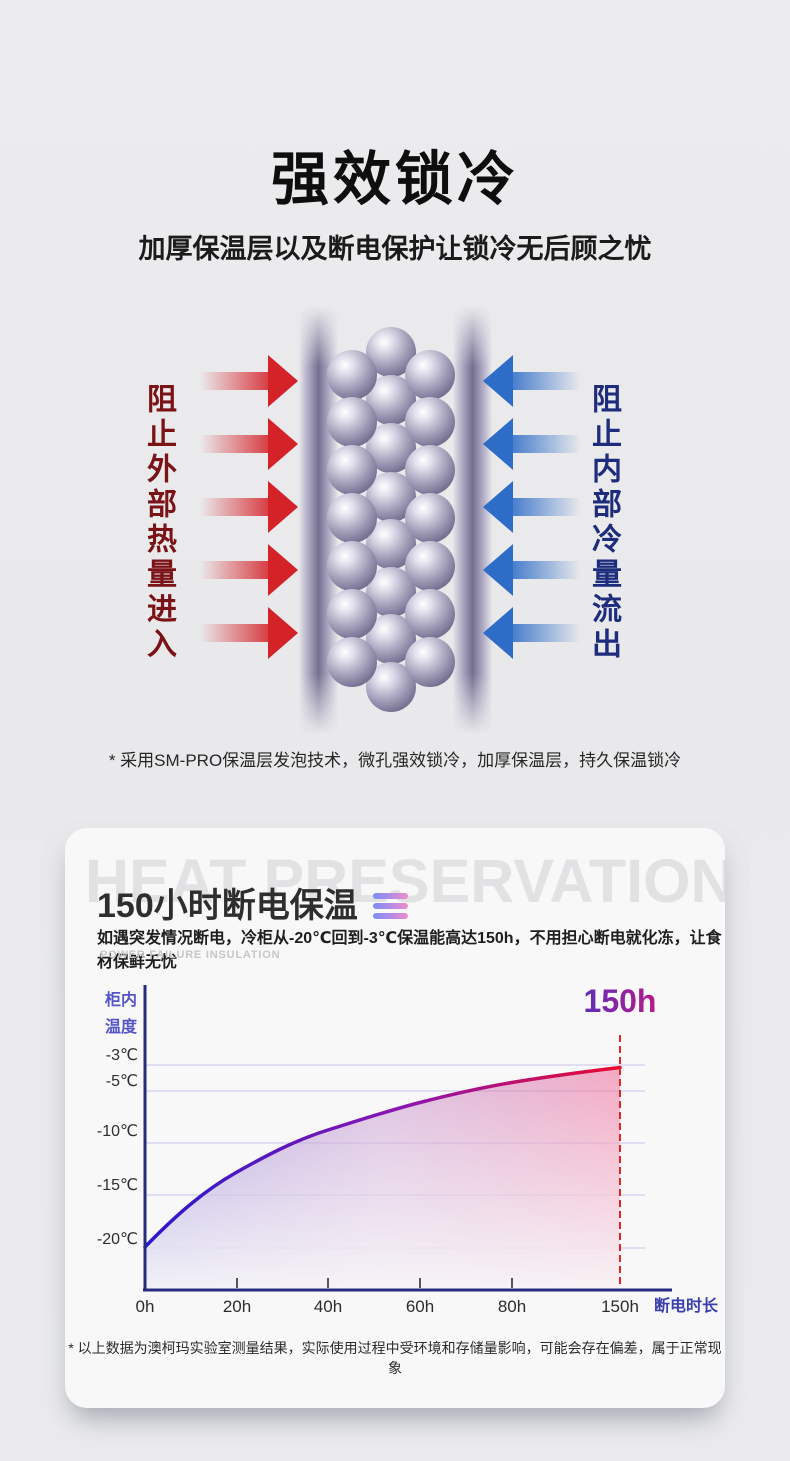 This screenshot has width=790, height=1461. I want to click on x-tick-label: 150h, so click(620, 1306).